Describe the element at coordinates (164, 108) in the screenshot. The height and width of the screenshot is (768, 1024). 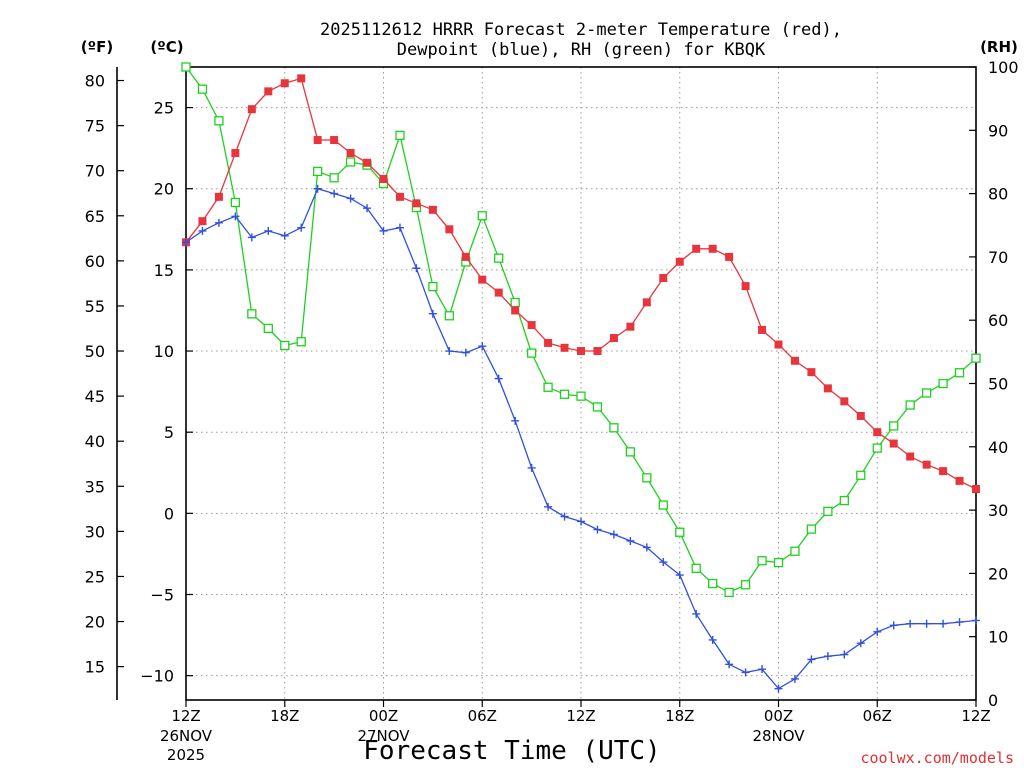
I see `celsius-tick-label: 25` at that location.